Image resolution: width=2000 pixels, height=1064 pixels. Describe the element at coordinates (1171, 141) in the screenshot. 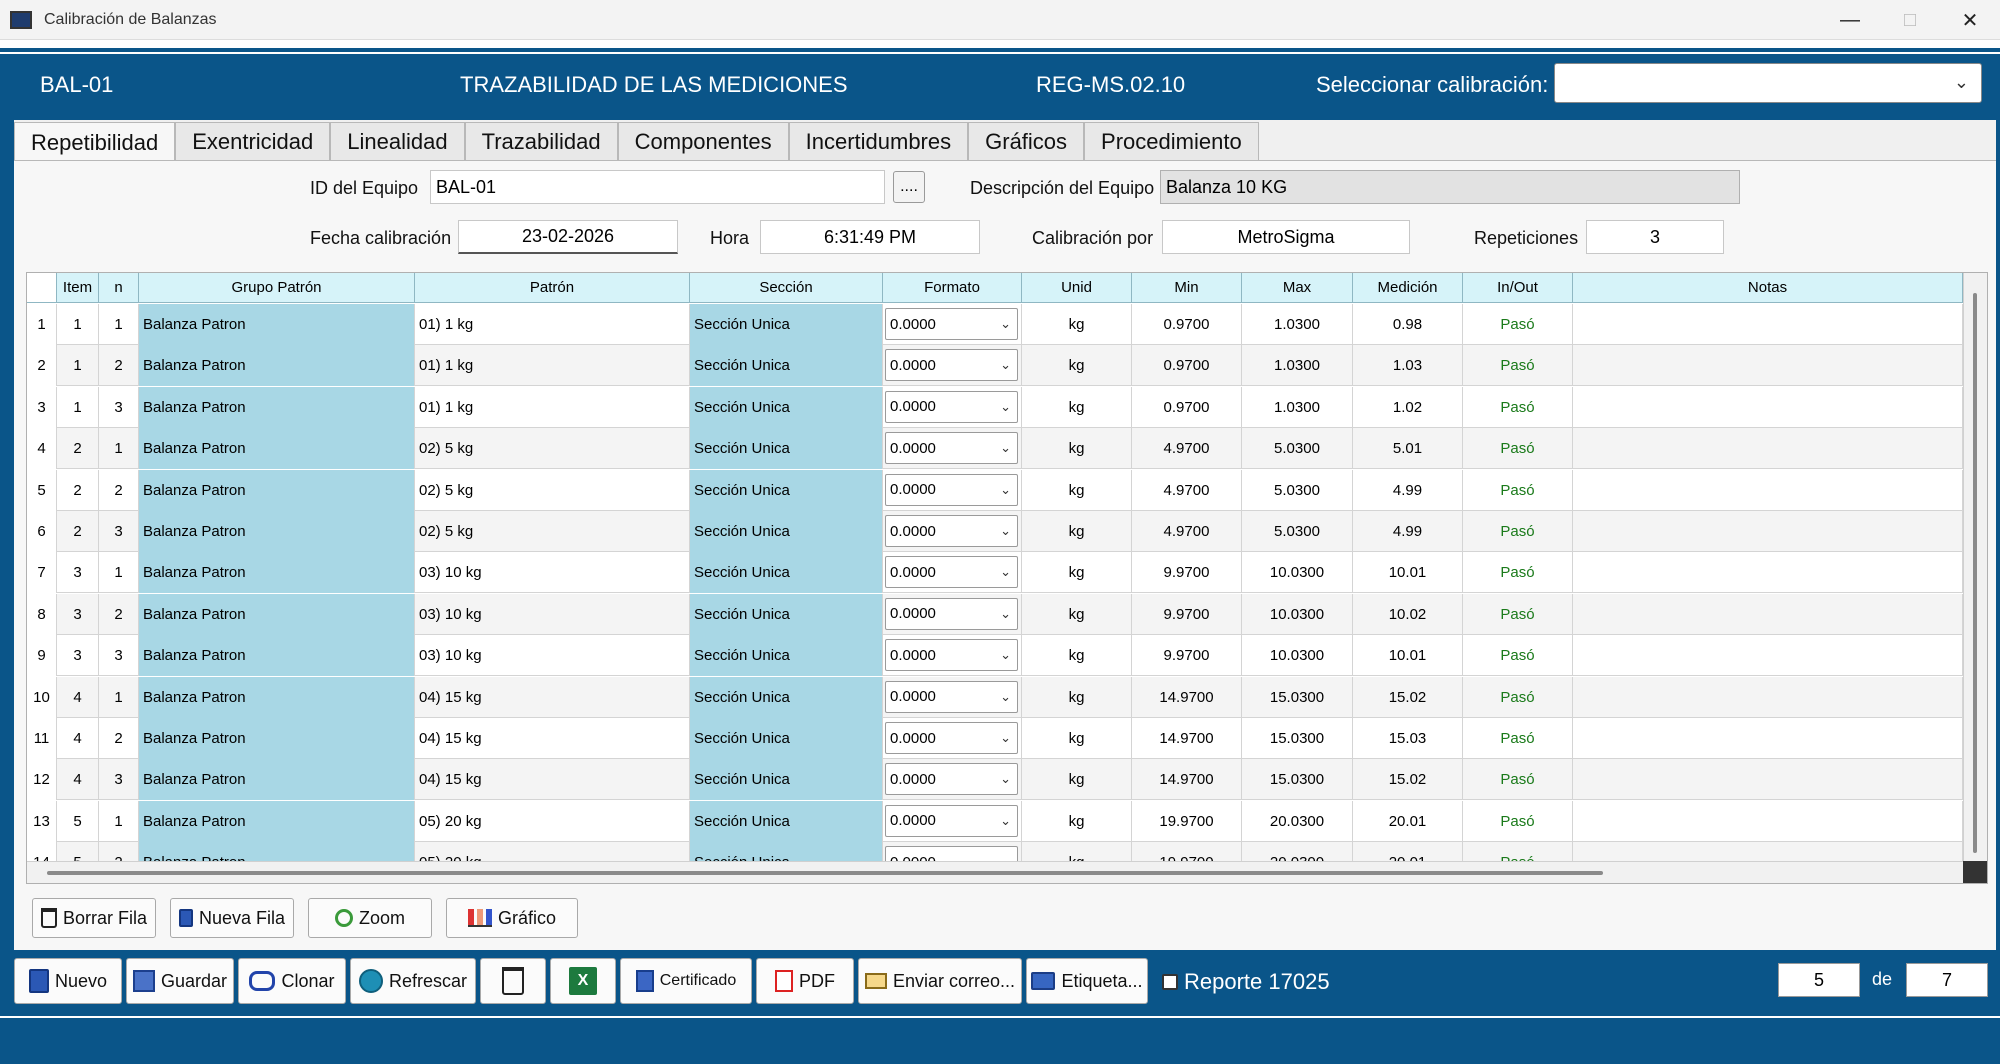

I see `tab-procedimiento: Procedimiento` at that location.